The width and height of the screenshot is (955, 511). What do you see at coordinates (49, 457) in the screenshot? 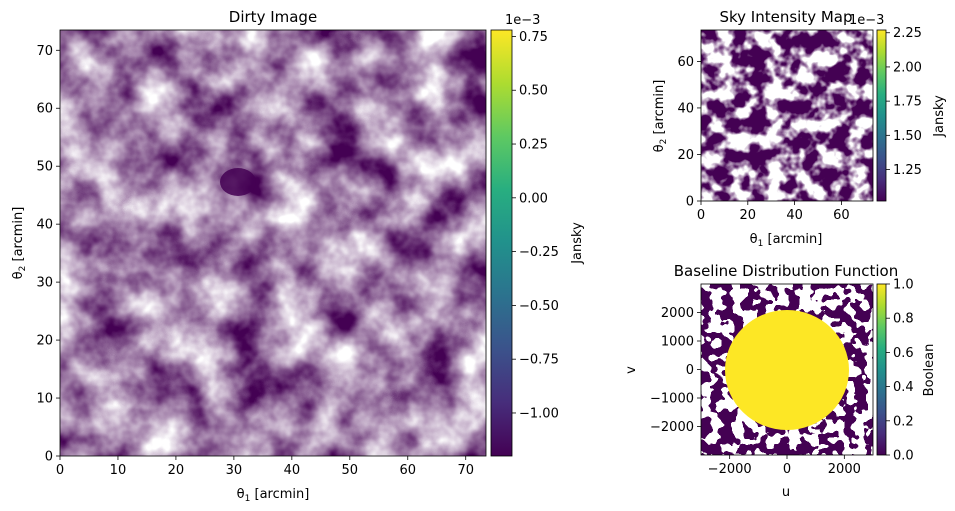
I see `dirty-image-ytick-label: 0` at bounding box center [49, 457].